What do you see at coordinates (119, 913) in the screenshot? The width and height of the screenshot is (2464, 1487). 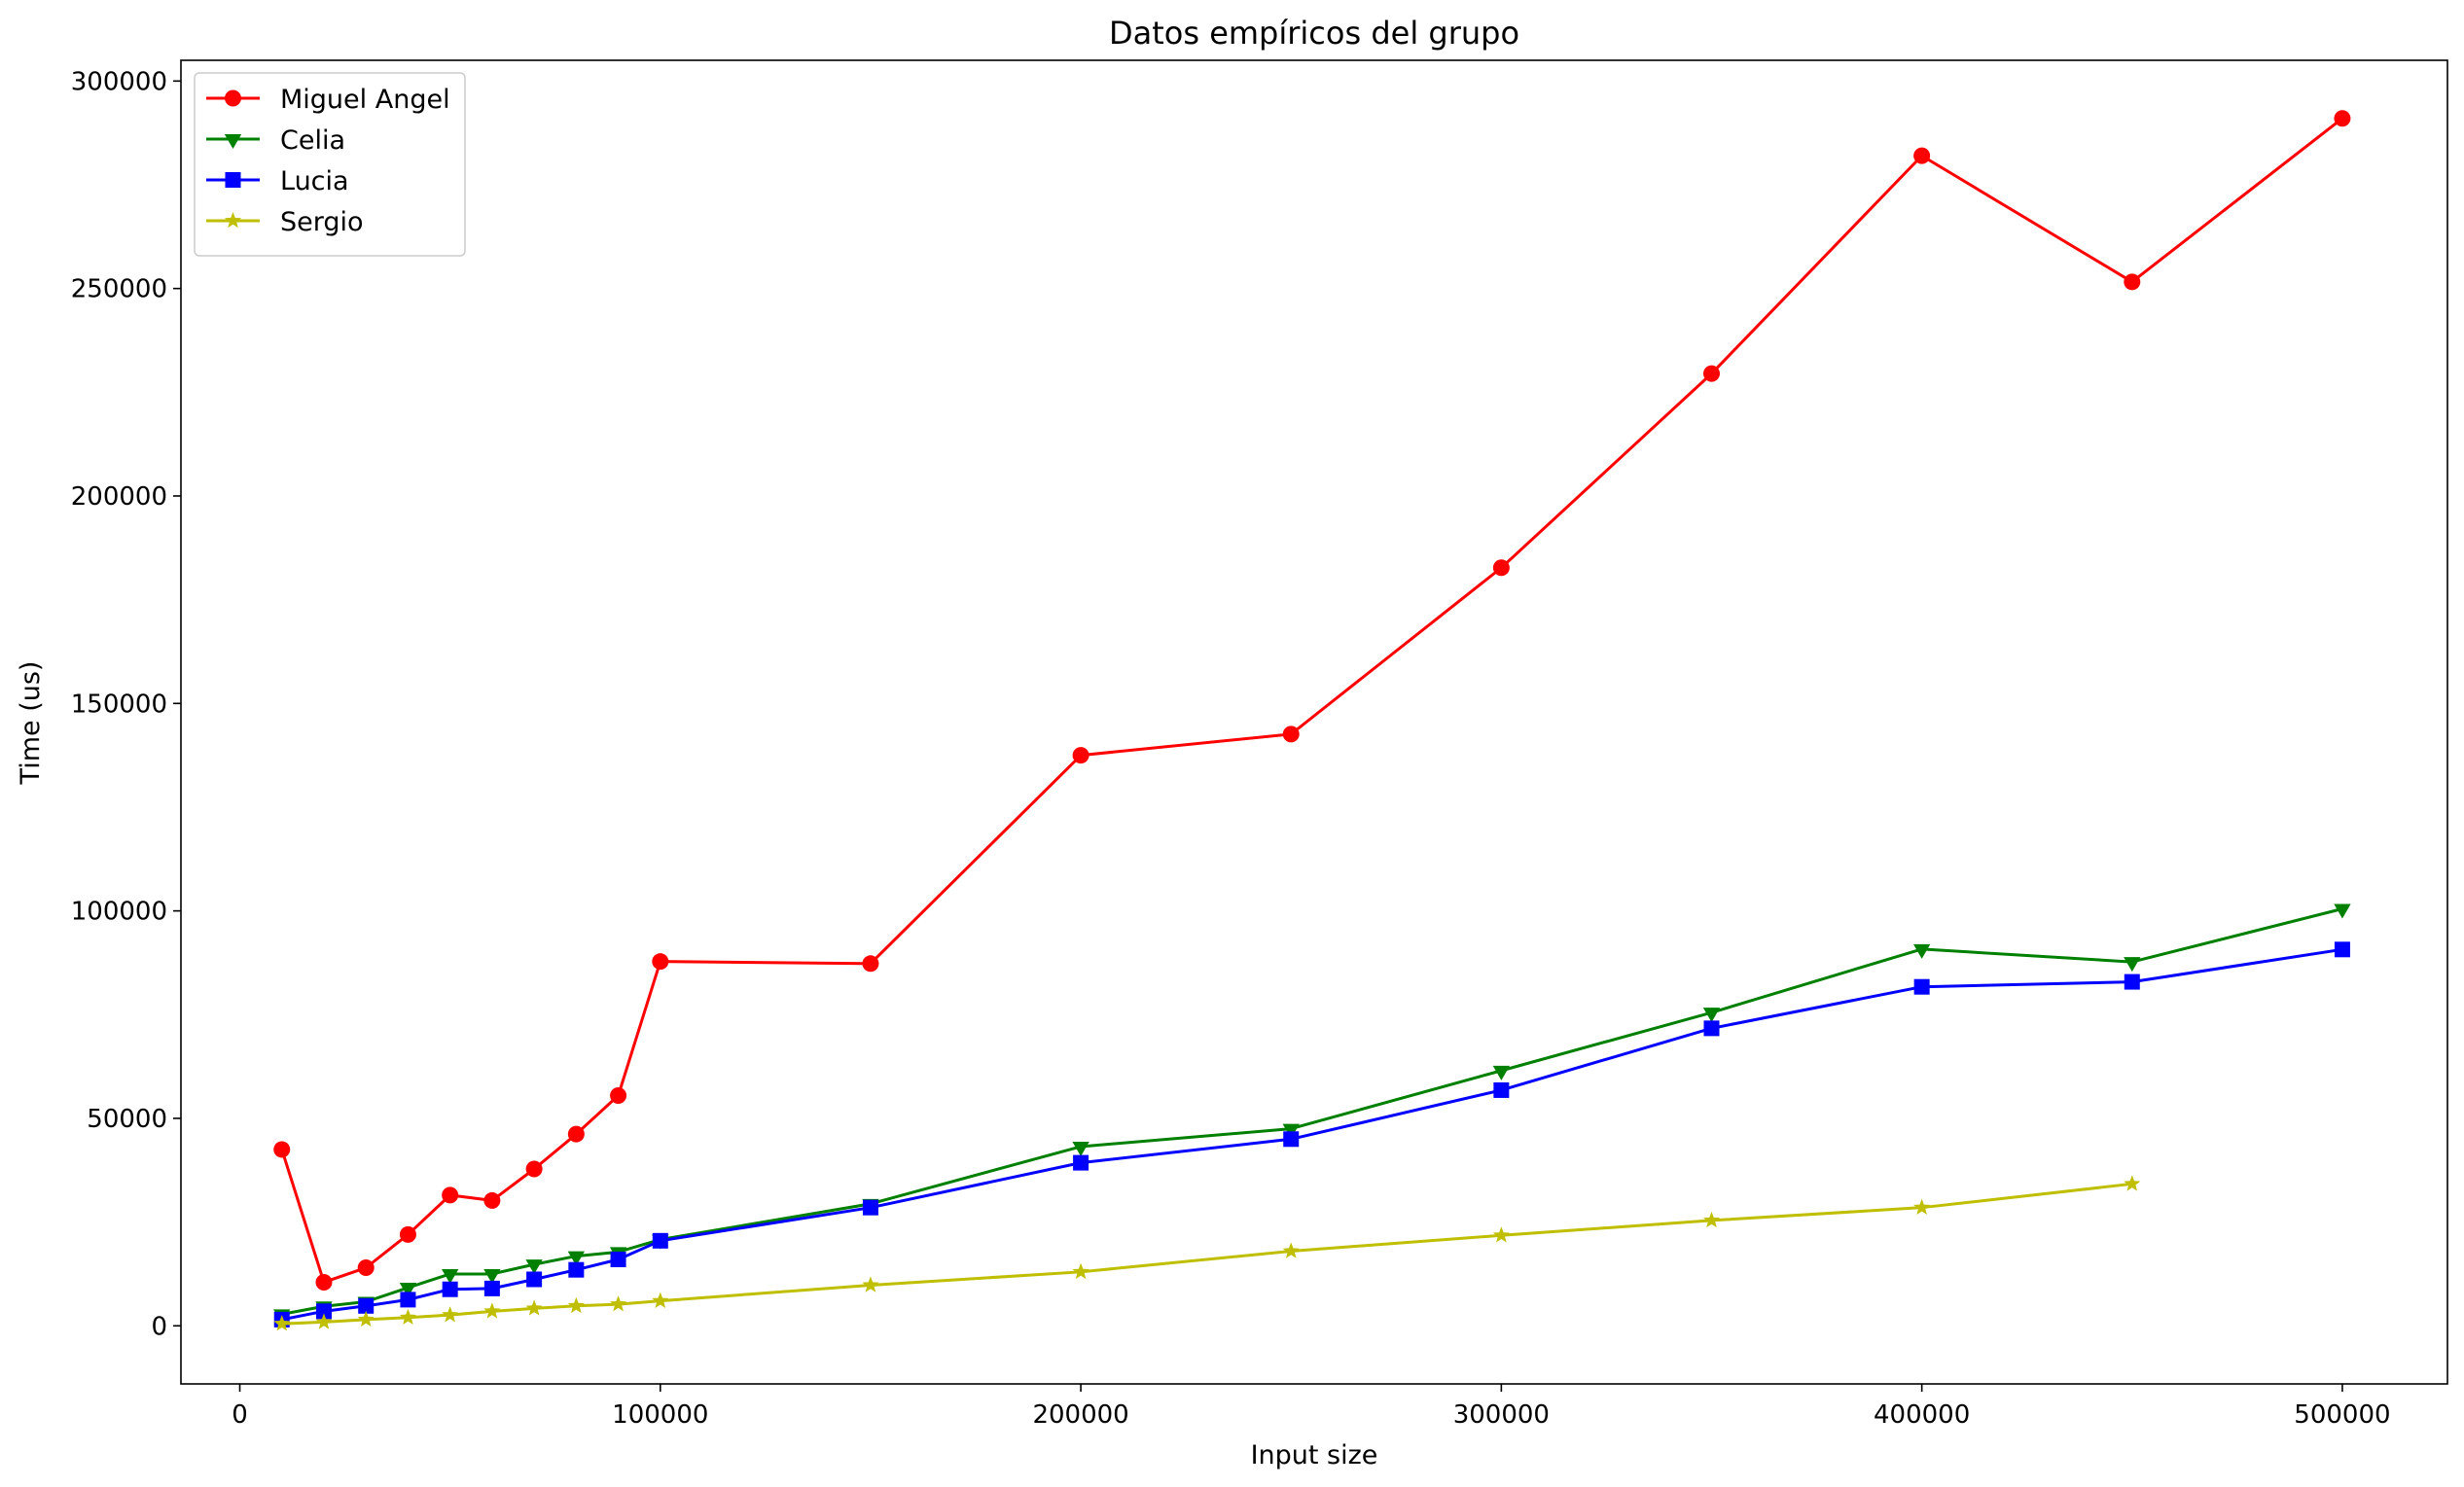 I see `y-tick-label: 100000` at bounding box center [119, 913].